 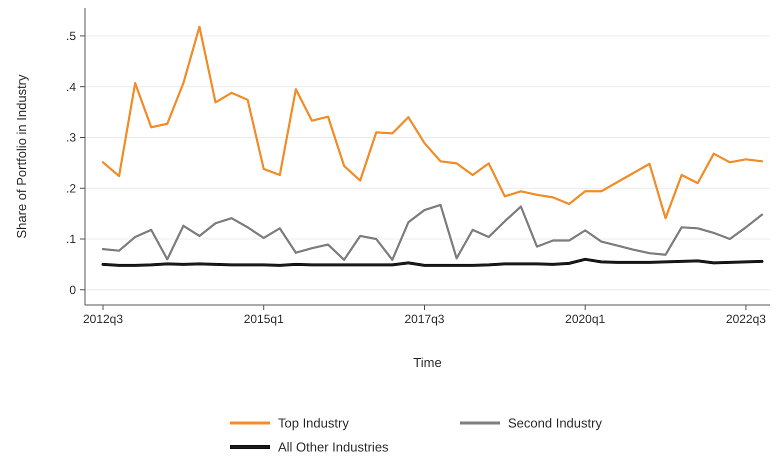 I want to click on legend-label: All Other Industries, so click(x=334, y=447).